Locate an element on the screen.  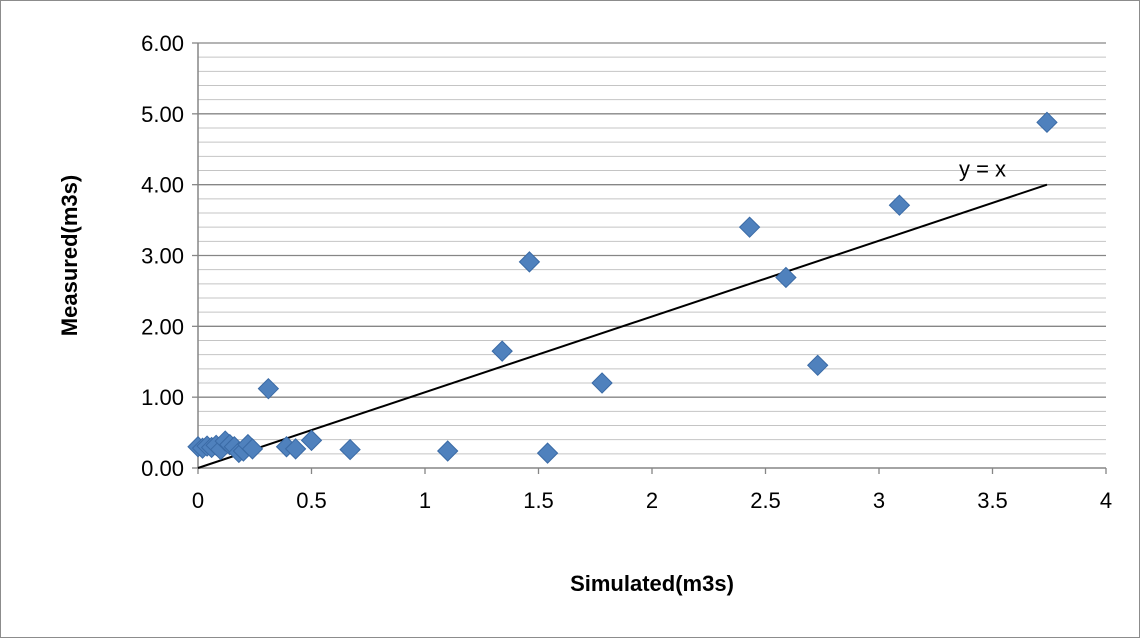
y-tick-label: 1.00 is located at coordinates (162, 397).